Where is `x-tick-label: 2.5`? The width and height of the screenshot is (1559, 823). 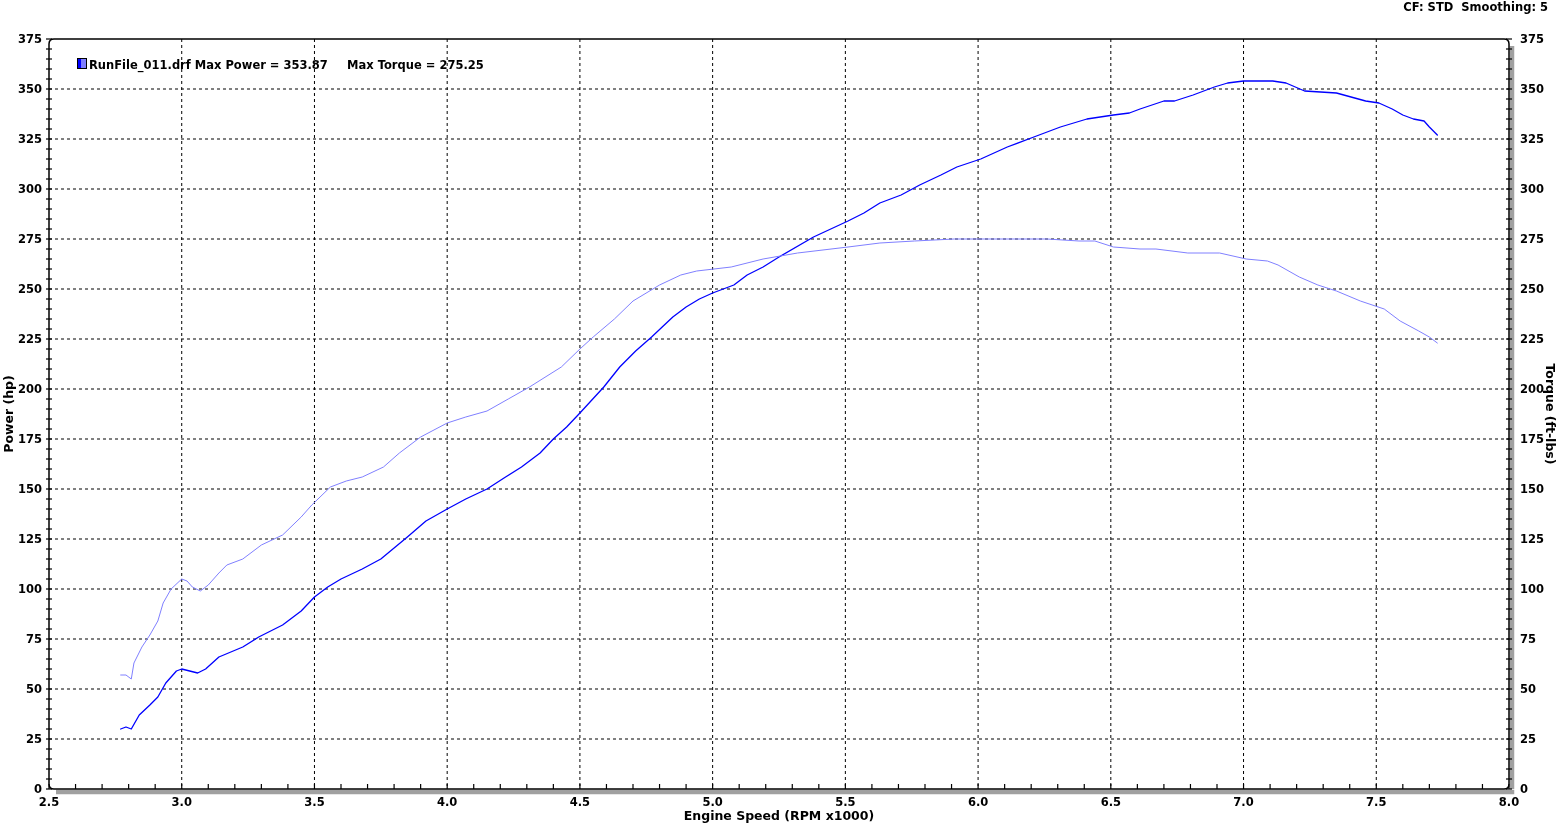
x-tick-label: 2.5 is located at coordinates (49, 802).